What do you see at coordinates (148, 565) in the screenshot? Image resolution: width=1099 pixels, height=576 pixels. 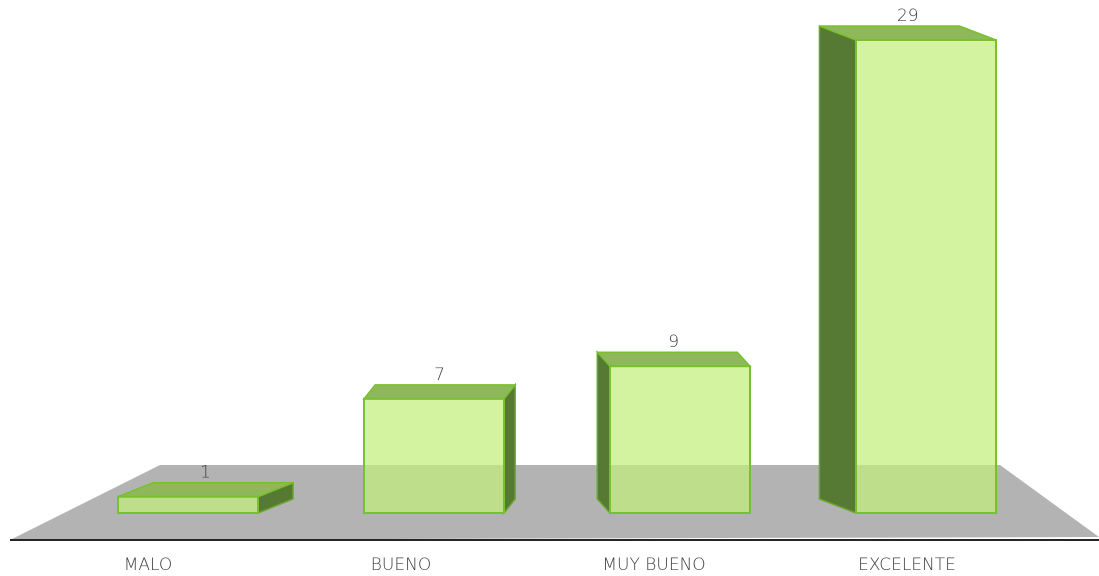 I see `x-tick-label: MALO` at bounding box center [148, 565].